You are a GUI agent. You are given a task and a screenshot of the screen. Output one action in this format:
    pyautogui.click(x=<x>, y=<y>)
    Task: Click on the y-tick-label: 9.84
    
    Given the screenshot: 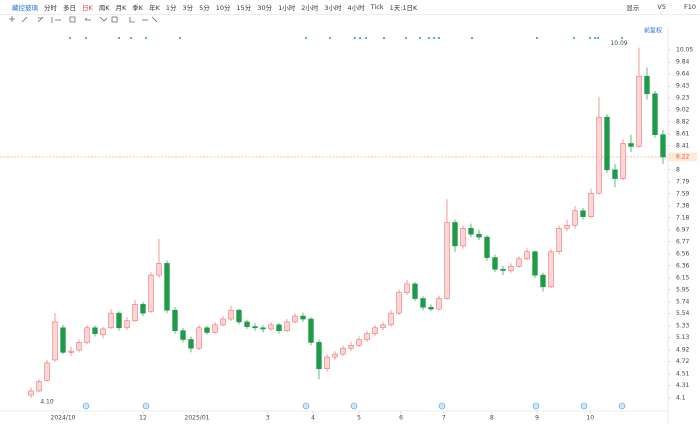 What is the action you would take?
    pyautogui.click(x=683, y=62)
    